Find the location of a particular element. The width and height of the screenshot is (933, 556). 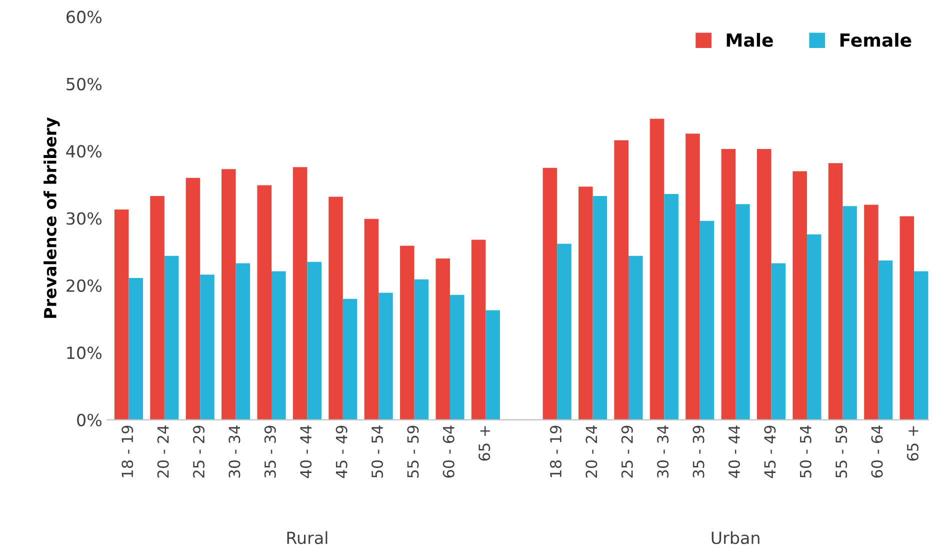

y-tick-label: 30% is located at coordinates (84, 218).